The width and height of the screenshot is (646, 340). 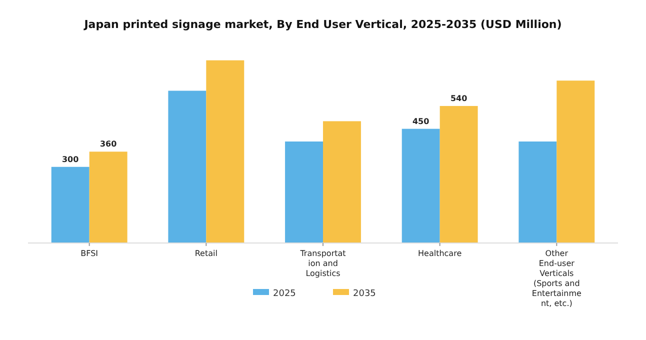 I want to click on x-tick-label: Transportation and Logistics, so click(x=322, y=263).